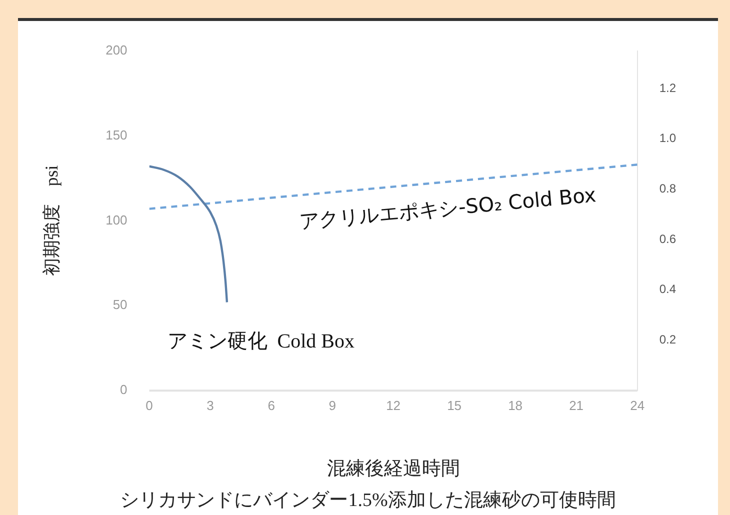 This screenshot has width=730, height=515. I want to click on x-tick-label: 18, so click(515, 405).